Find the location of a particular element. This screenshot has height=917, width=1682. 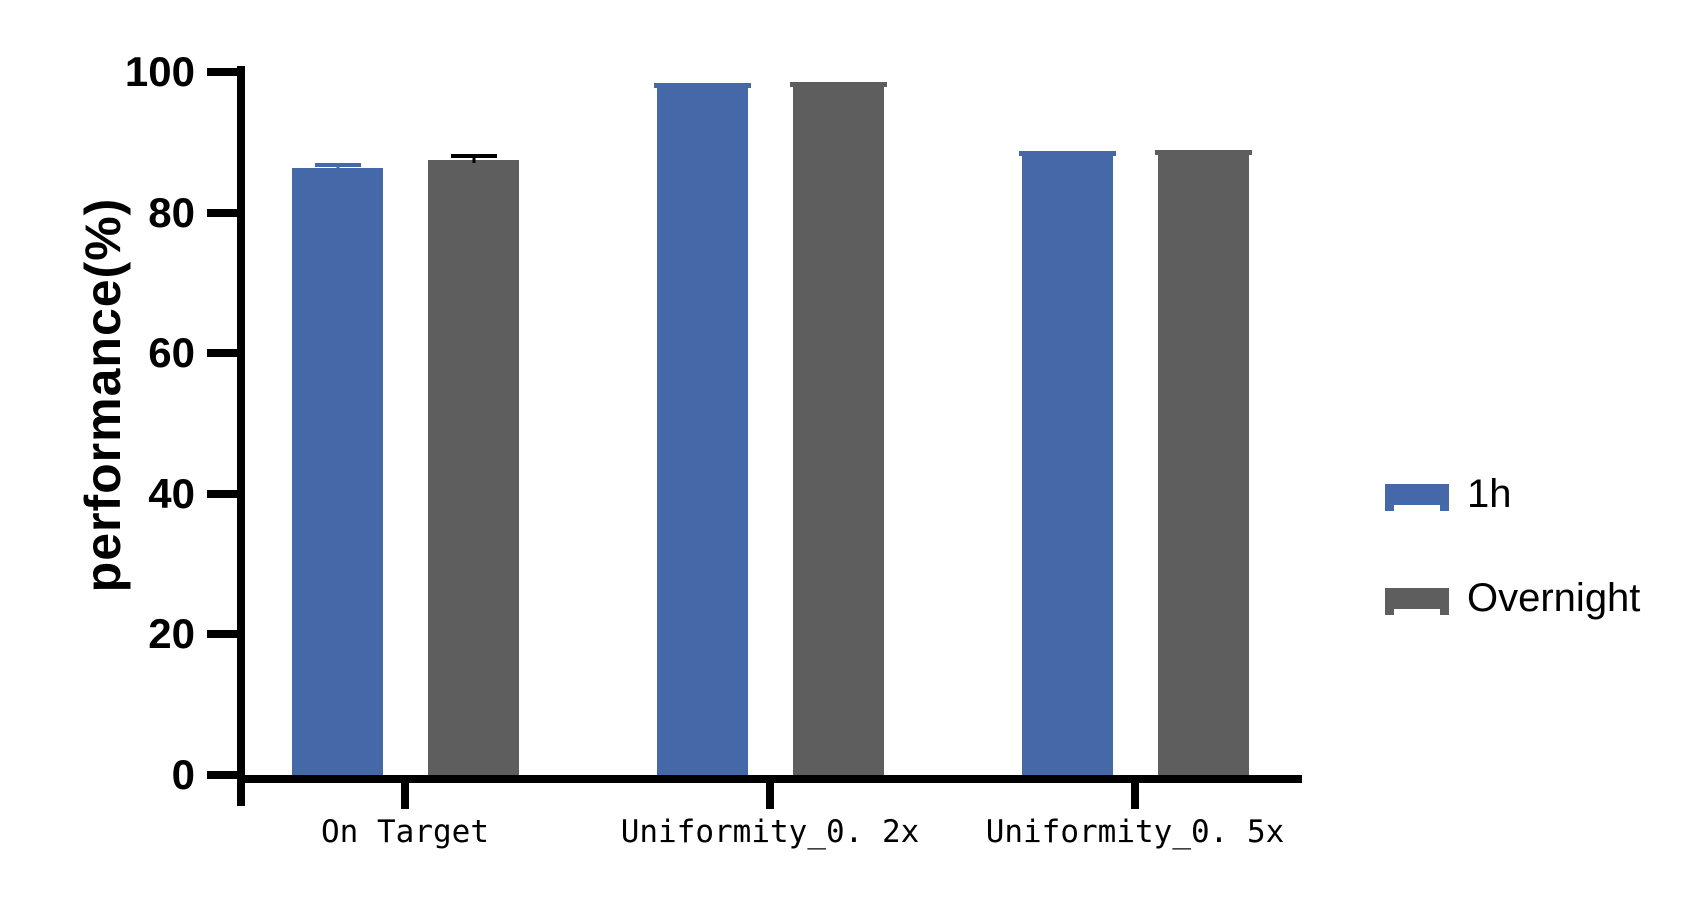

y-tick-label: 60 is located at coordinates (171, 353).